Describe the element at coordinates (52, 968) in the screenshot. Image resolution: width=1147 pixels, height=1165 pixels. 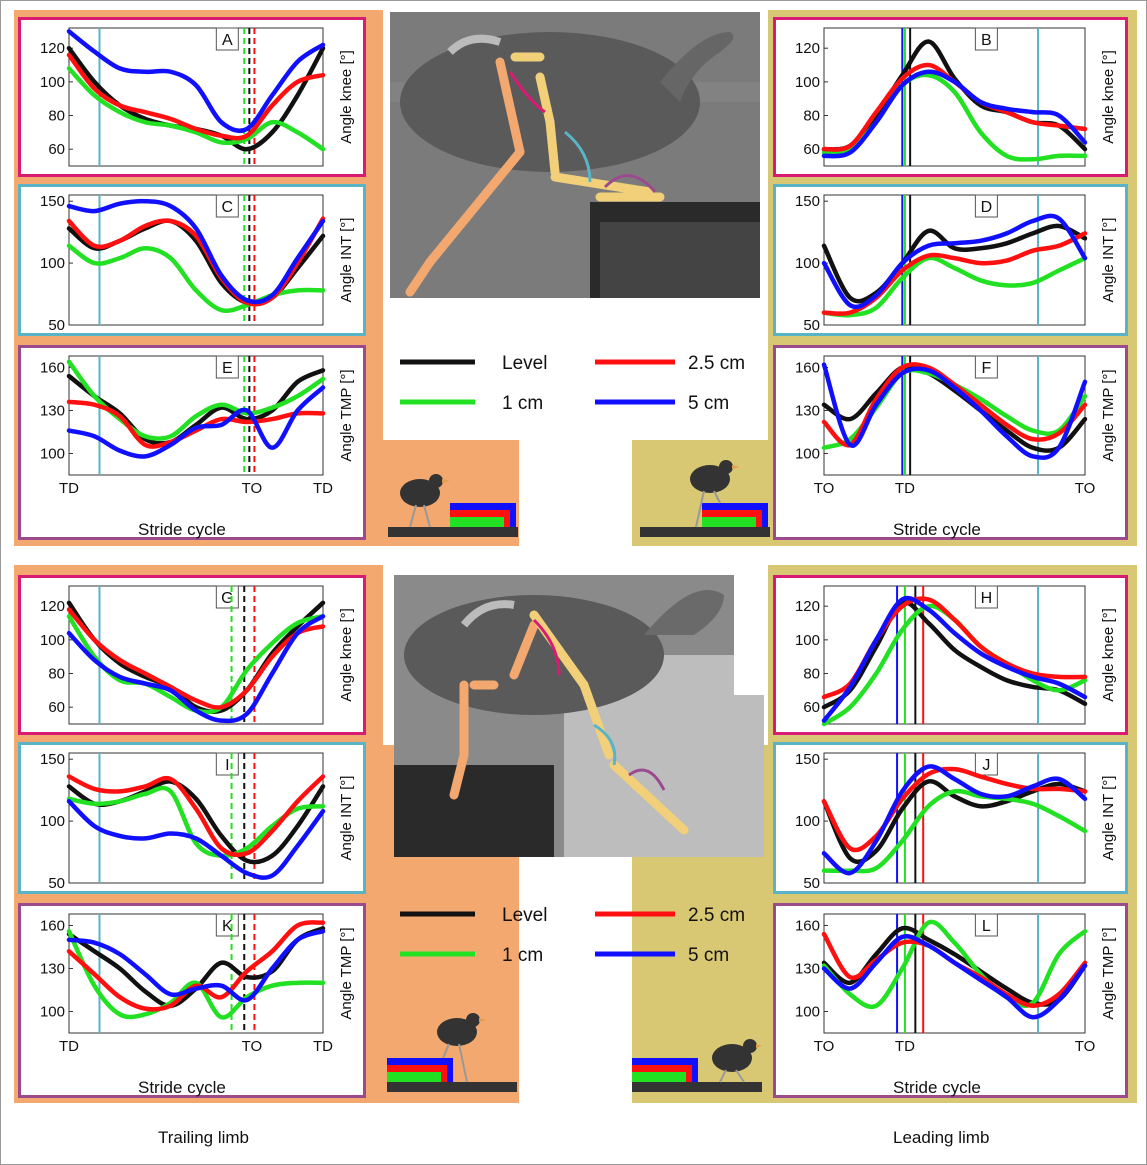
I see `y-tick-label: 130` at that location.